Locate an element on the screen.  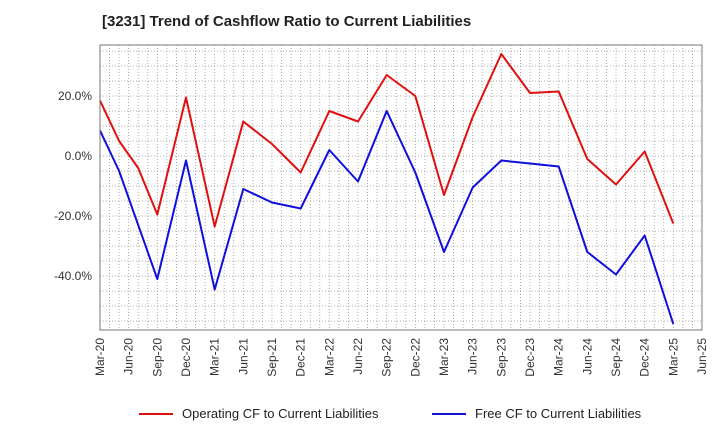
legend-item-operating: Operating CF to Current Liabilities is located at coordinates (259, 413).